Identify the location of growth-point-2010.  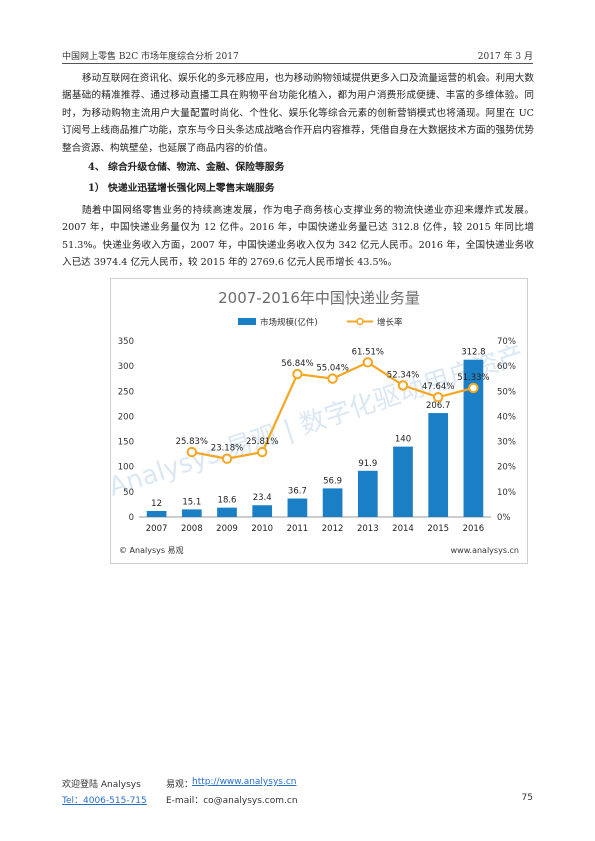
(262, 452).